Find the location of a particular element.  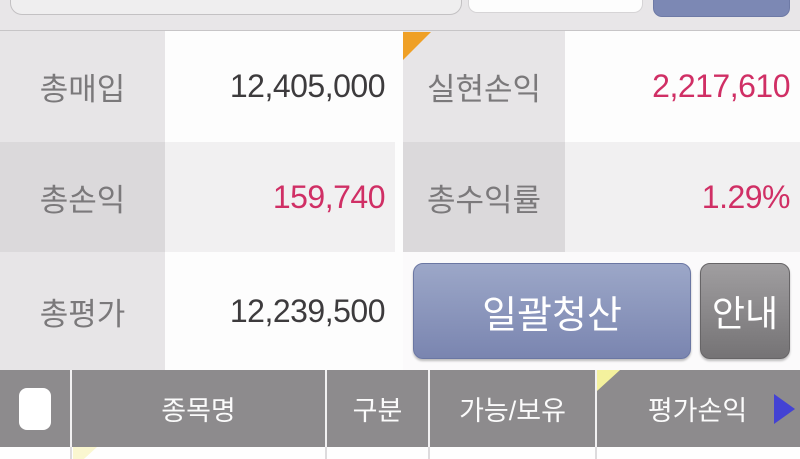

value-realized-pl: 2,217,610 is located at coordinates (682, 86).